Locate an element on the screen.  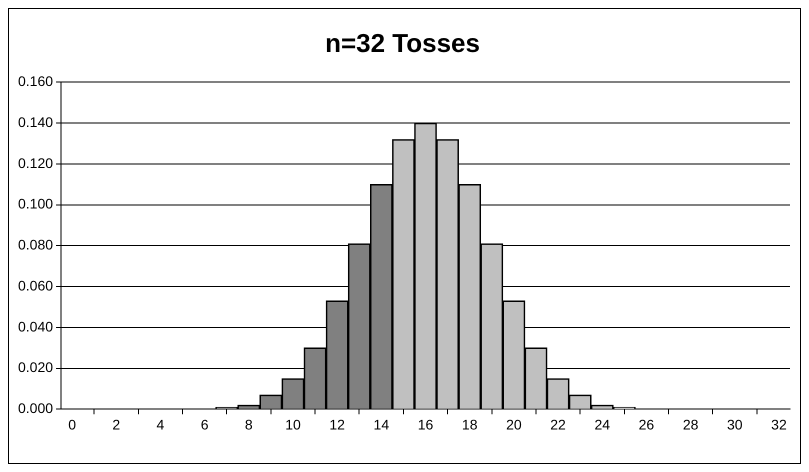
y-tick-label: 0.040 is located at coordinates (36, 326).